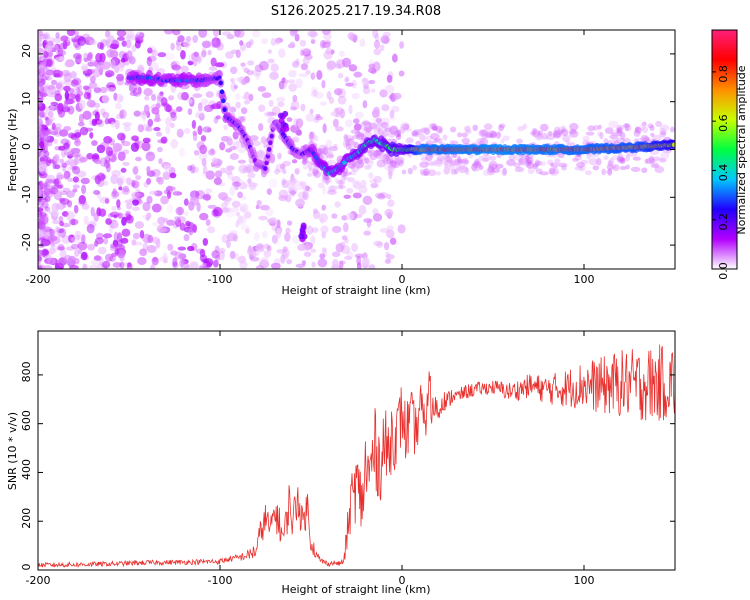  Describe the element at coordinates (26, 146) in the screenshot. I see `spectrogram-y-tick-label: 0` at that location.